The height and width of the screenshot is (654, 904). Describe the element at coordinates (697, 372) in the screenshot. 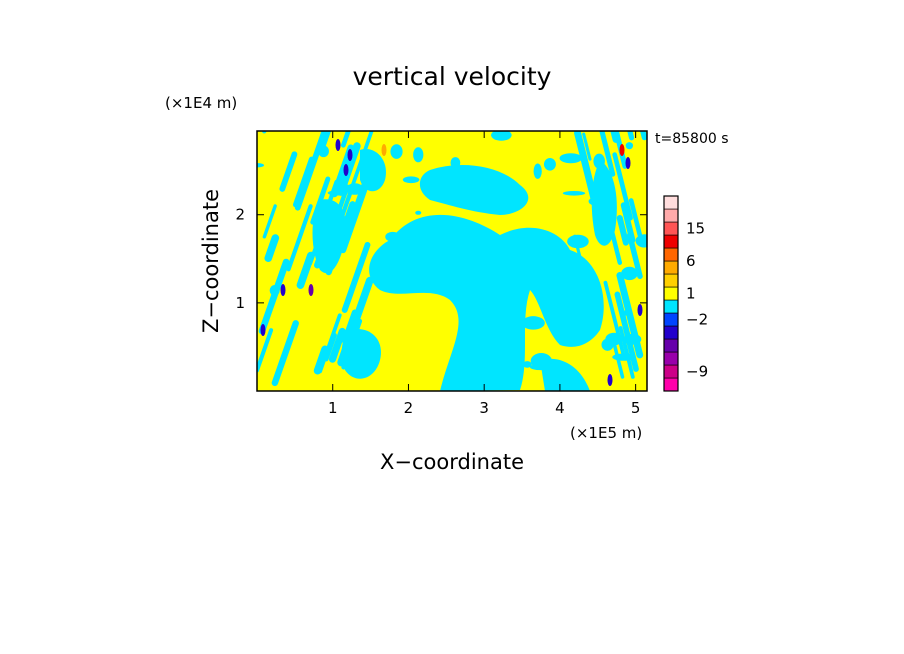

I see `colorbar-label: −9` at that location.